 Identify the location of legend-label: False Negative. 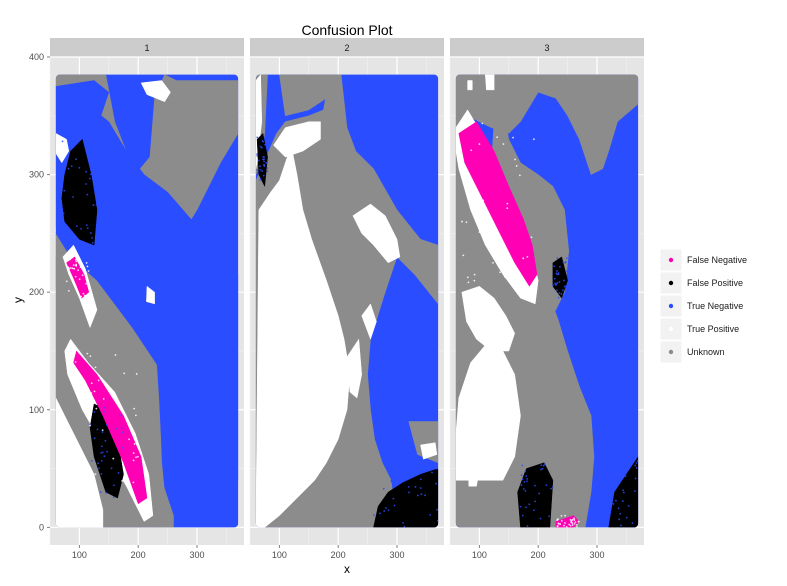
(717, 260).